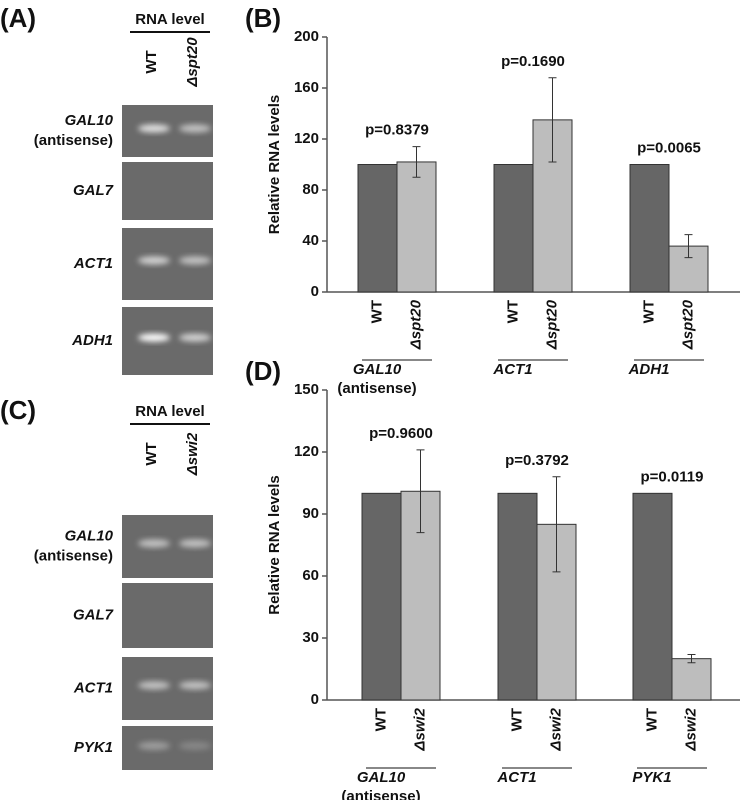 Image resolution: width=742 pixels, height=800 pixels. Describe the element at coordinates (397, 130) in the screenshot. I see `p-value: p=0.8379` at that location.